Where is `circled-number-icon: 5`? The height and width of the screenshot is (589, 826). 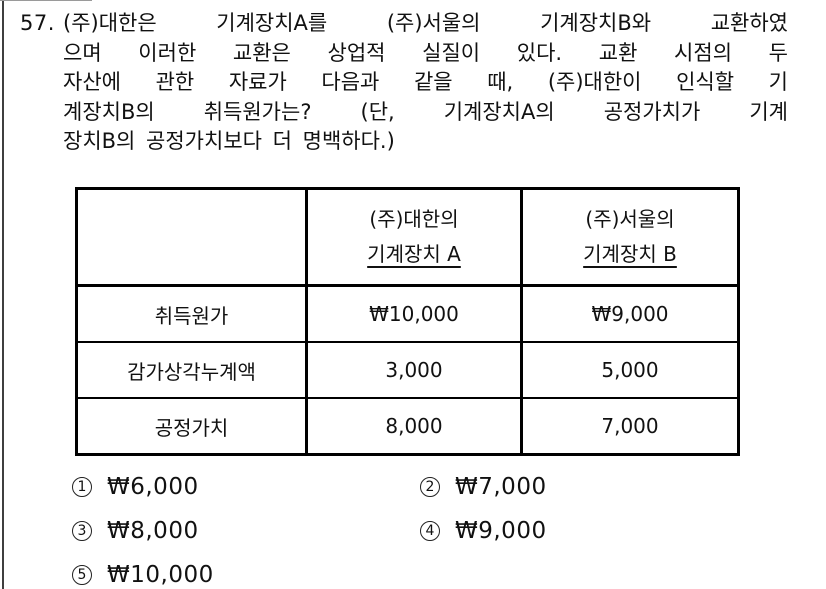
circled-number-icon: 5 is located at coordinates (82, 575).